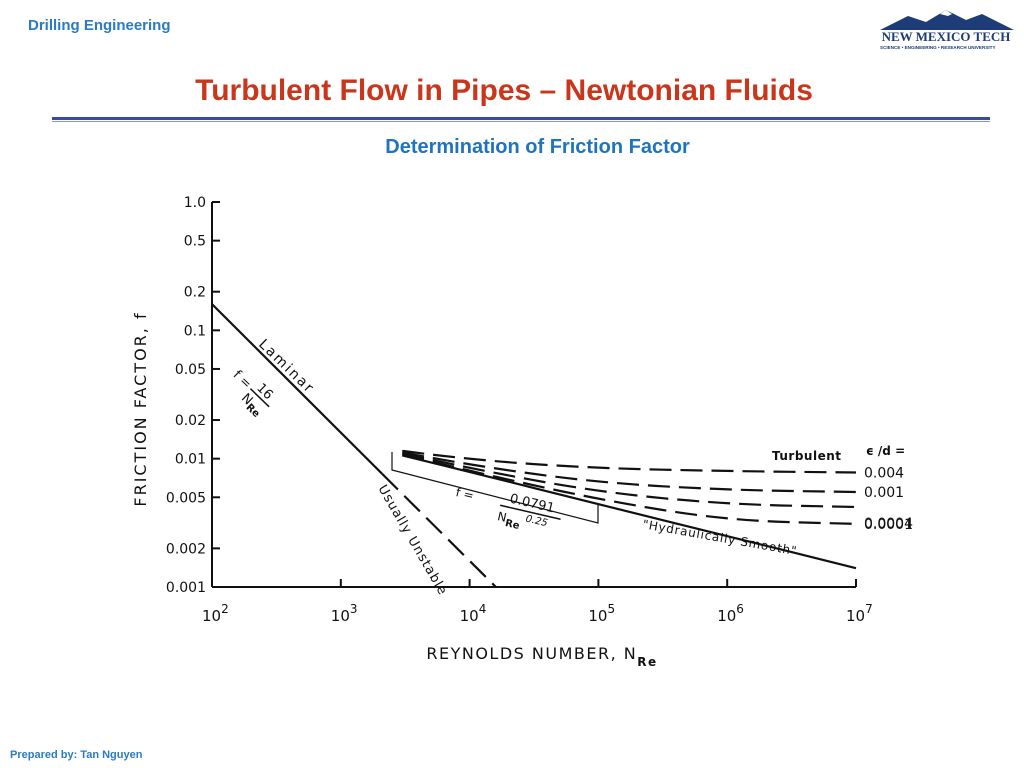 Image resolution: width=1024 pixels, height=768 pixels. What do you see at coordinates (946, 36) in the screenshot?
I see `logo-name: NEW MEXICO TECH` at bounding box center [946, 36].